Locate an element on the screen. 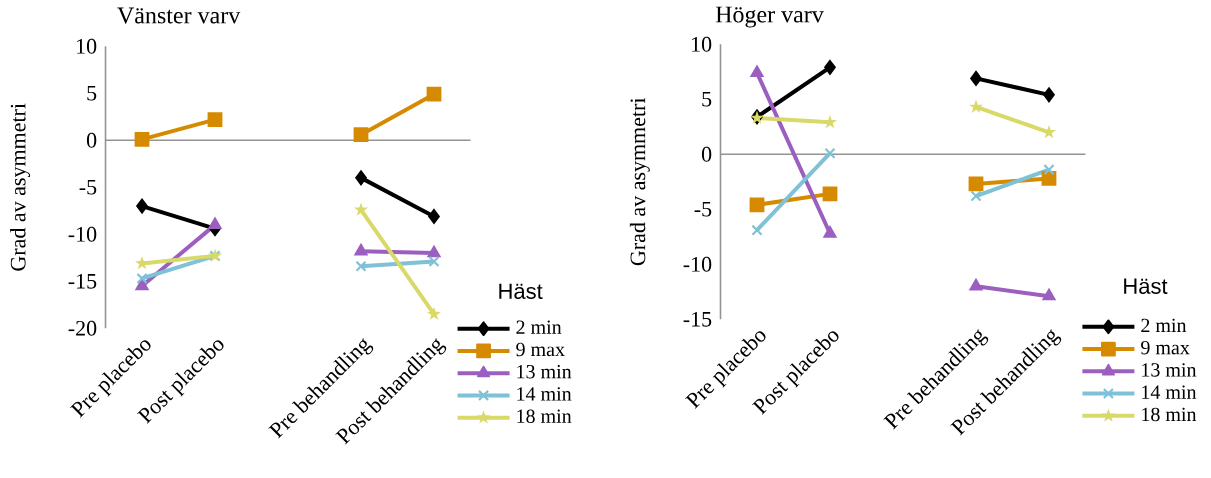 Image resolution: width=1211 pixels, height=478 pixels. chart-title: Höger varv is located at coordinates (769, 17).